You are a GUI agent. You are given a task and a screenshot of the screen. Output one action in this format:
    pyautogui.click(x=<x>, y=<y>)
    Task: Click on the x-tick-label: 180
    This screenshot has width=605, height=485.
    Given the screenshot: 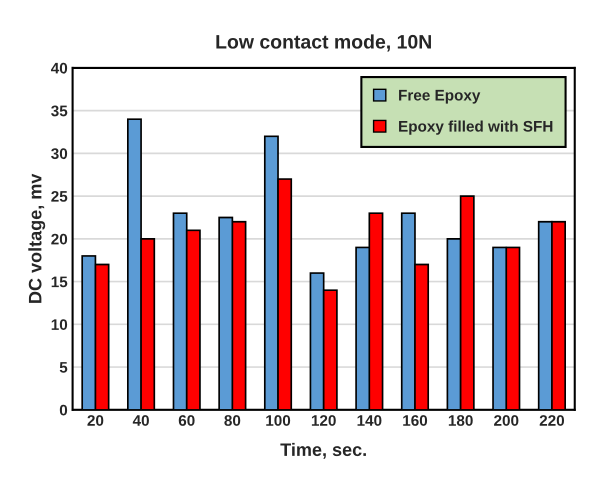 What is the action you would take?
    pyautogui.click(x=460, y=420)
    